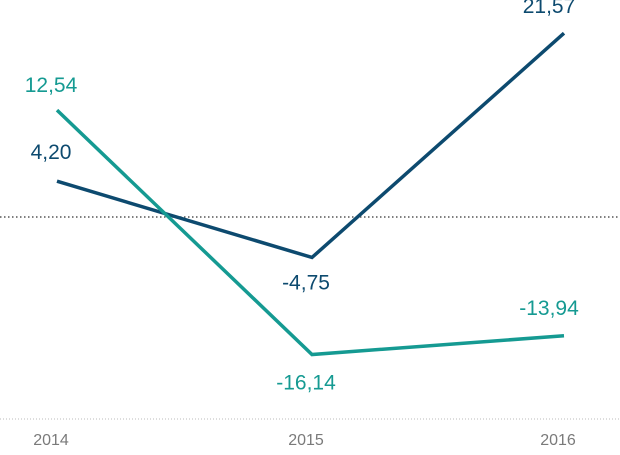 The height and width of the screenshot is (455, 620). What do you see at coordinates (558, 440) in the screenshot?
I see `x-tick-label: 2016` at bounding box center [558, 440].